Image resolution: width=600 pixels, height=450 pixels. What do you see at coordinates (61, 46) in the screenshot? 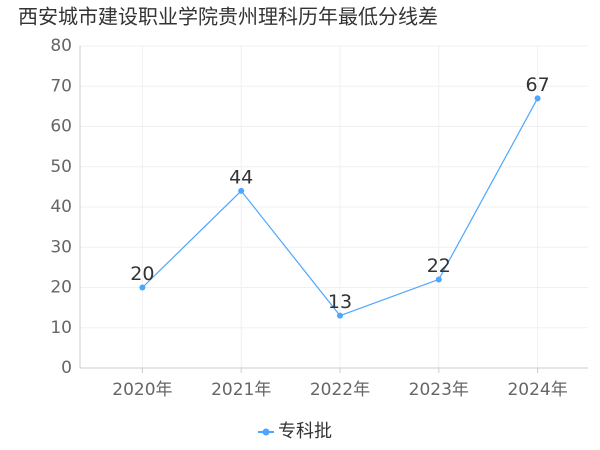
I see `y-tick-label: 80` at bounding box center [61, 46].